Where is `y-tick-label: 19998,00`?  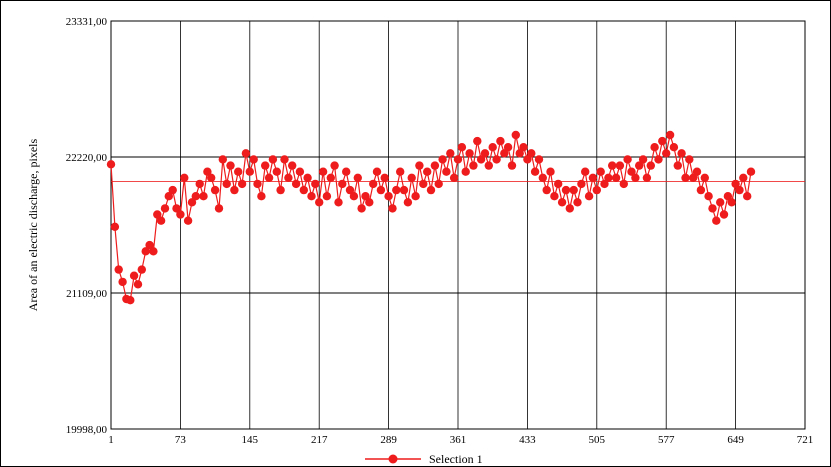
y-tick-label: 19998,00 is located at coordinates (87, 430).